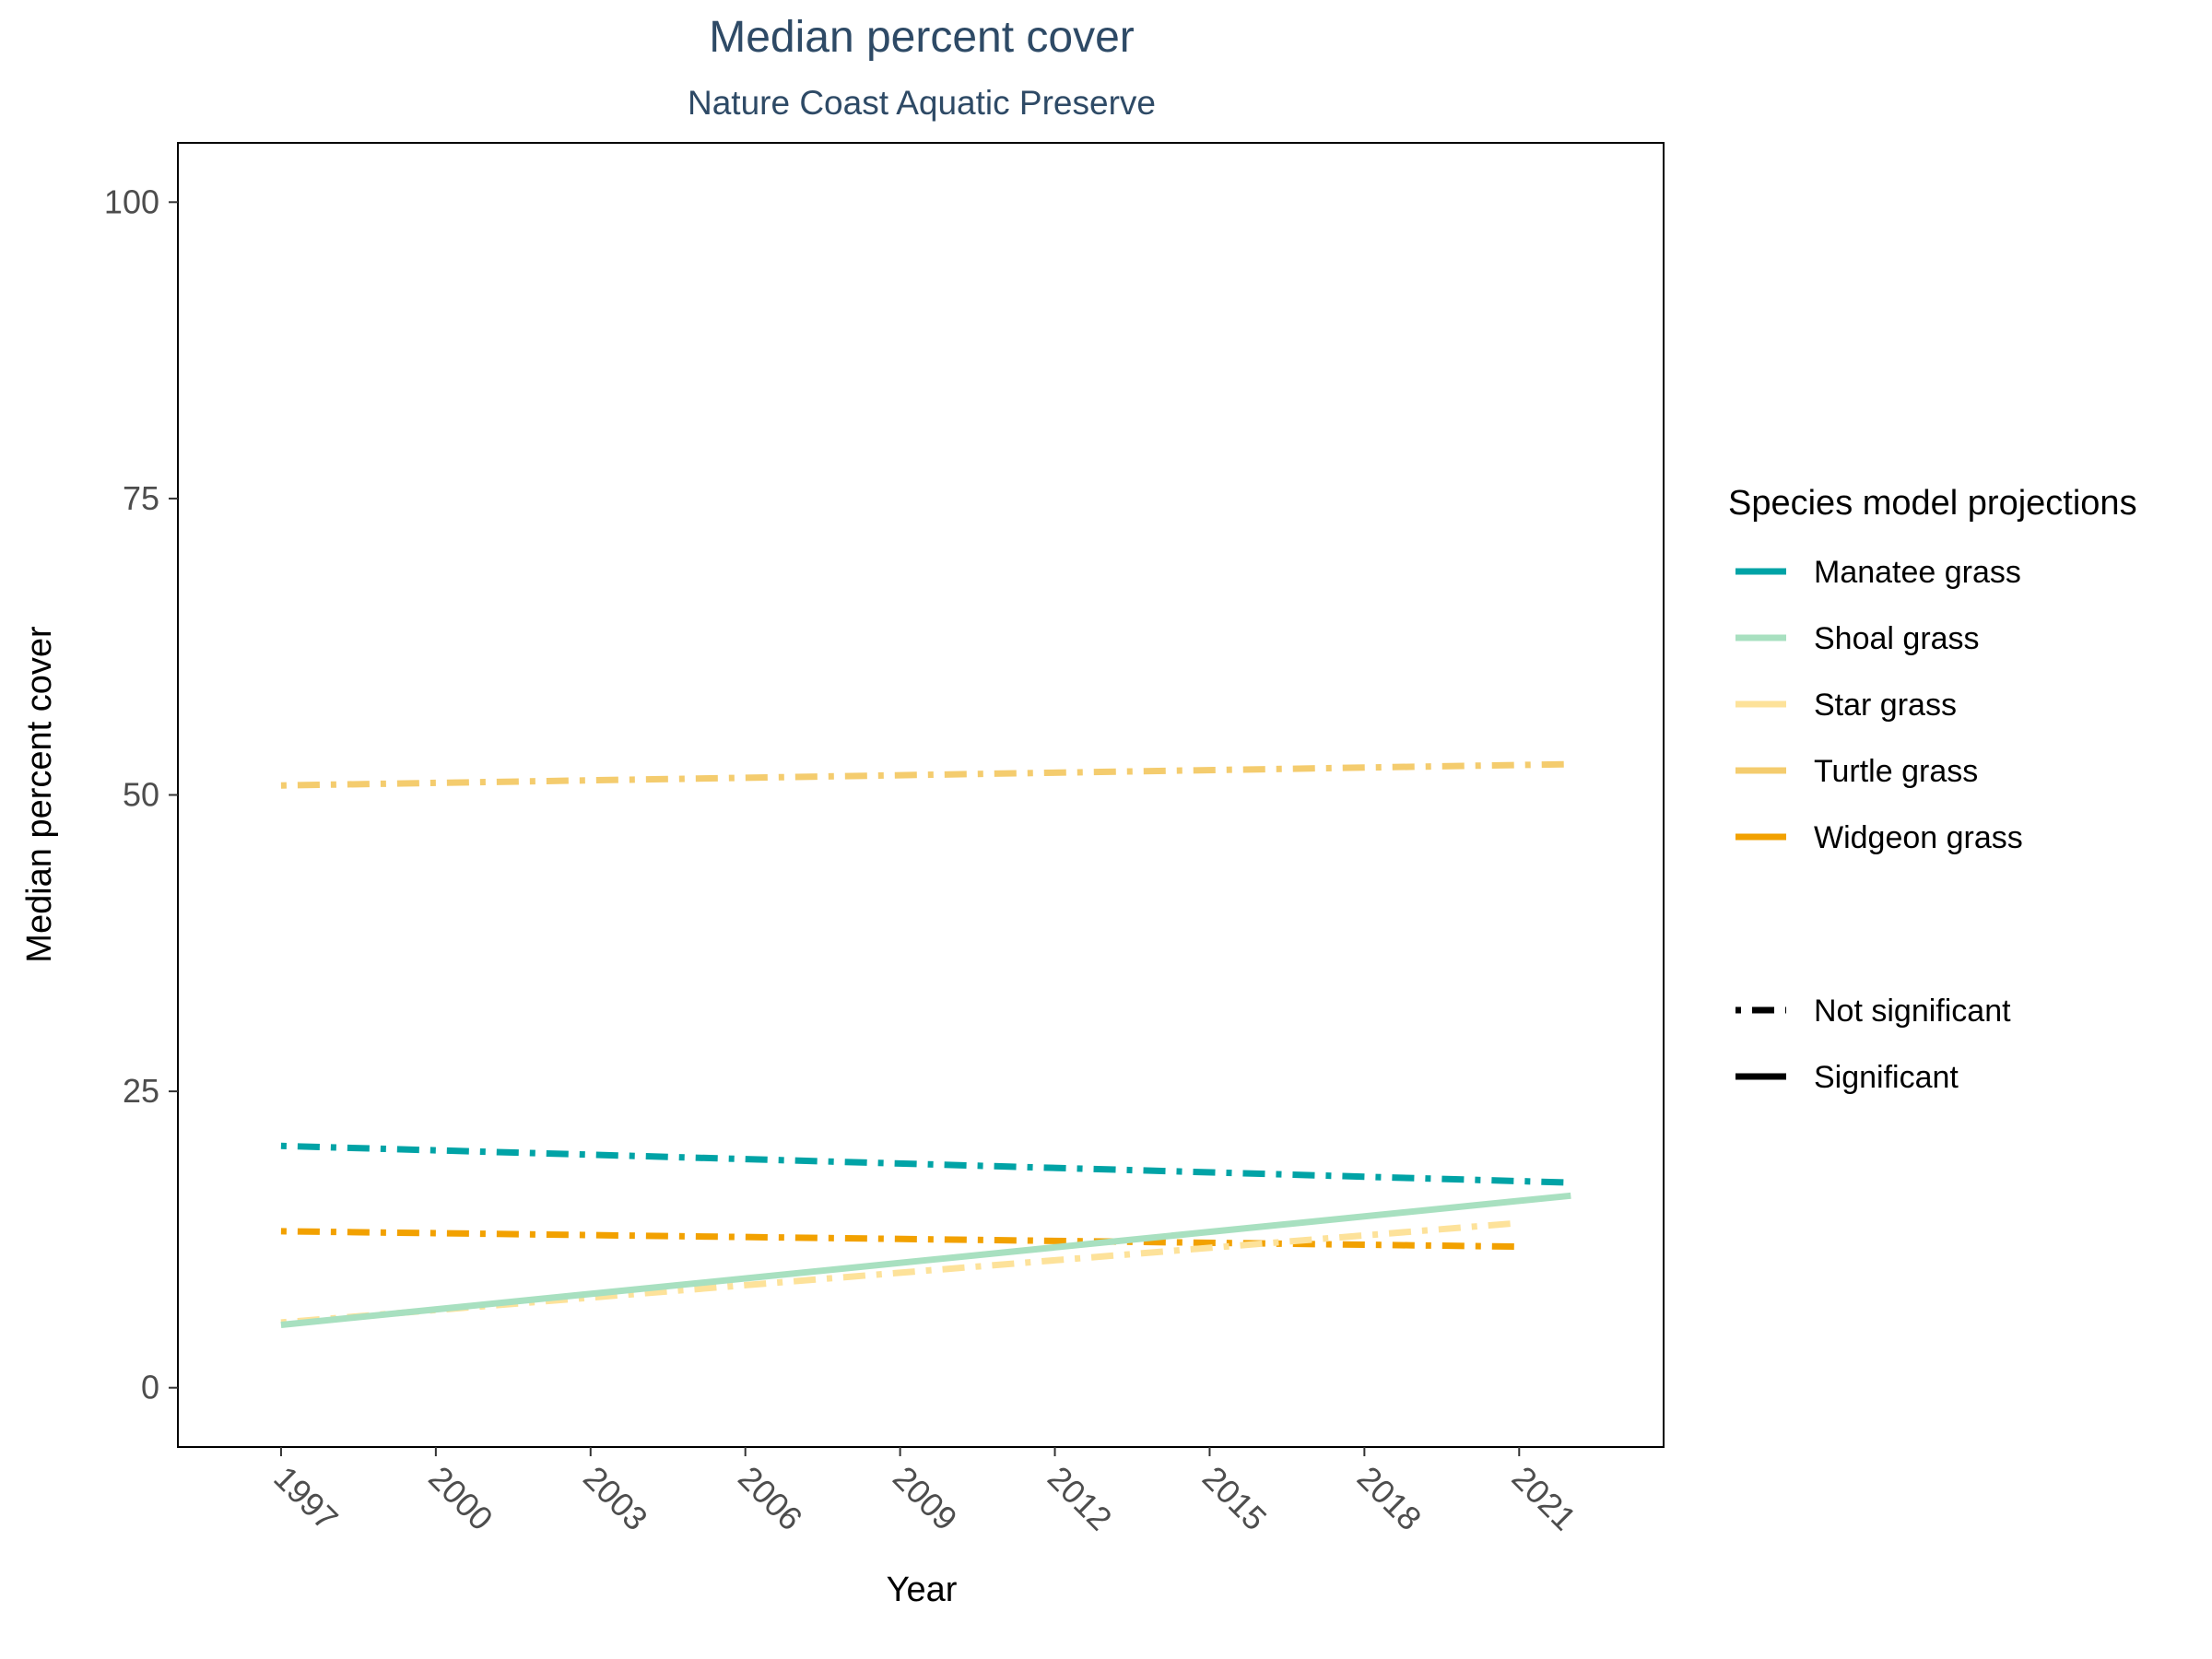  I want to click on chart-title: Median percent cover, so click(922, 37).